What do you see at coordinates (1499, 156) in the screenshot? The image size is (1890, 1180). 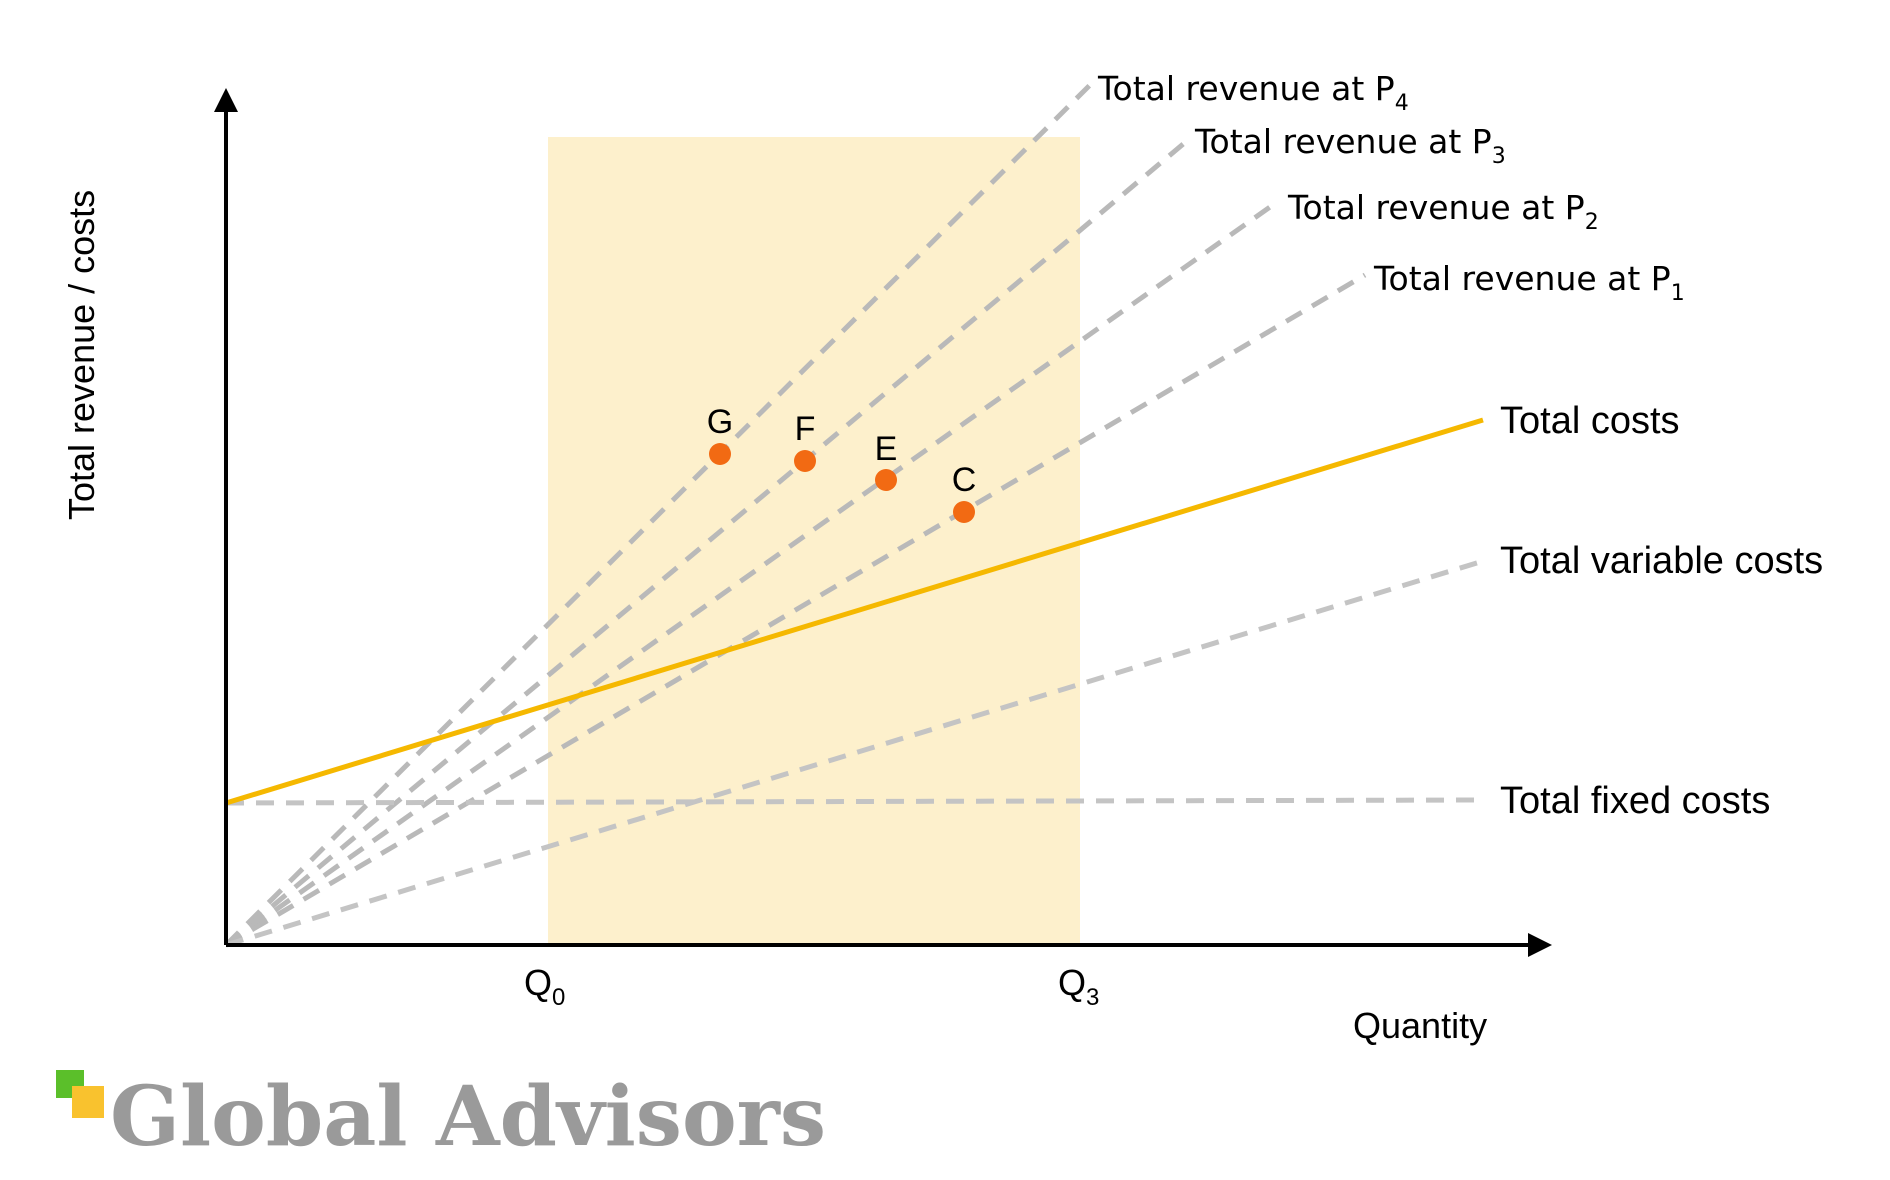 I see `revenue-label-p3-sub: 3` at bounding box center [1499, 156].